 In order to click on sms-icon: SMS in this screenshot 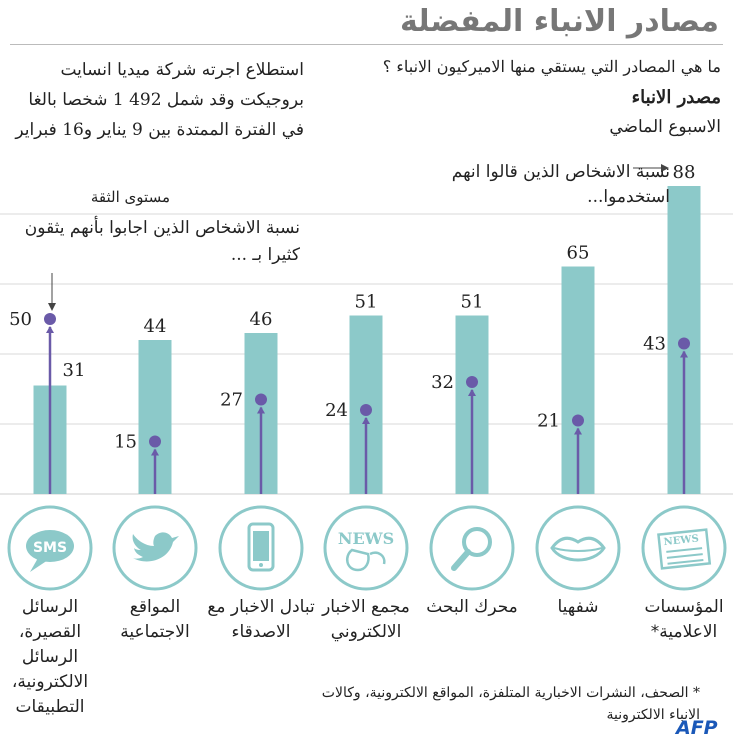, I will do `click(50, 551)`.